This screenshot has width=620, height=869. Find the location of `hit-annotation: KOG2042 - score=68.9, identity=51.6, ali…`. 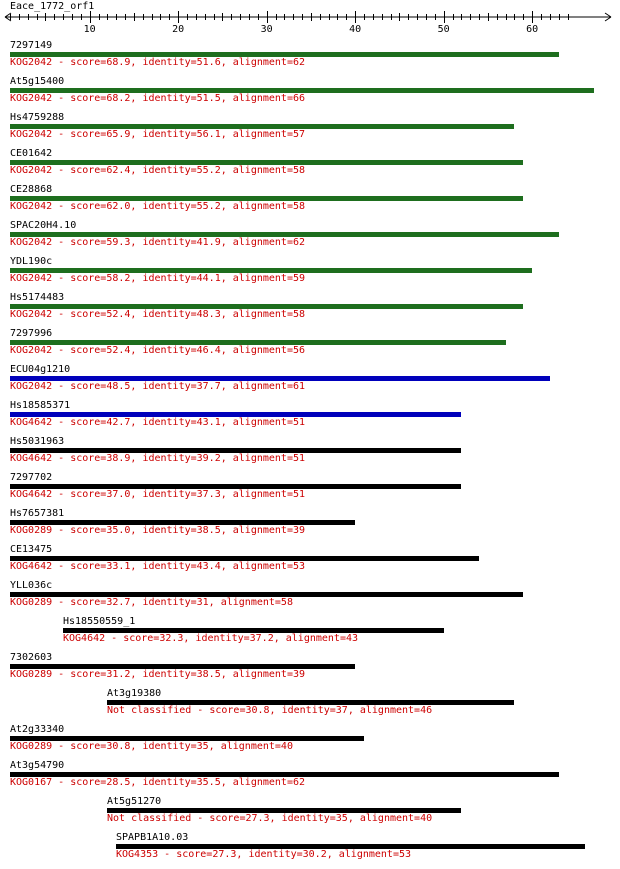

hit-annotation: KOG2042 - score=68.9, identity=51.6, ali… is located at coordinates (158, 62).